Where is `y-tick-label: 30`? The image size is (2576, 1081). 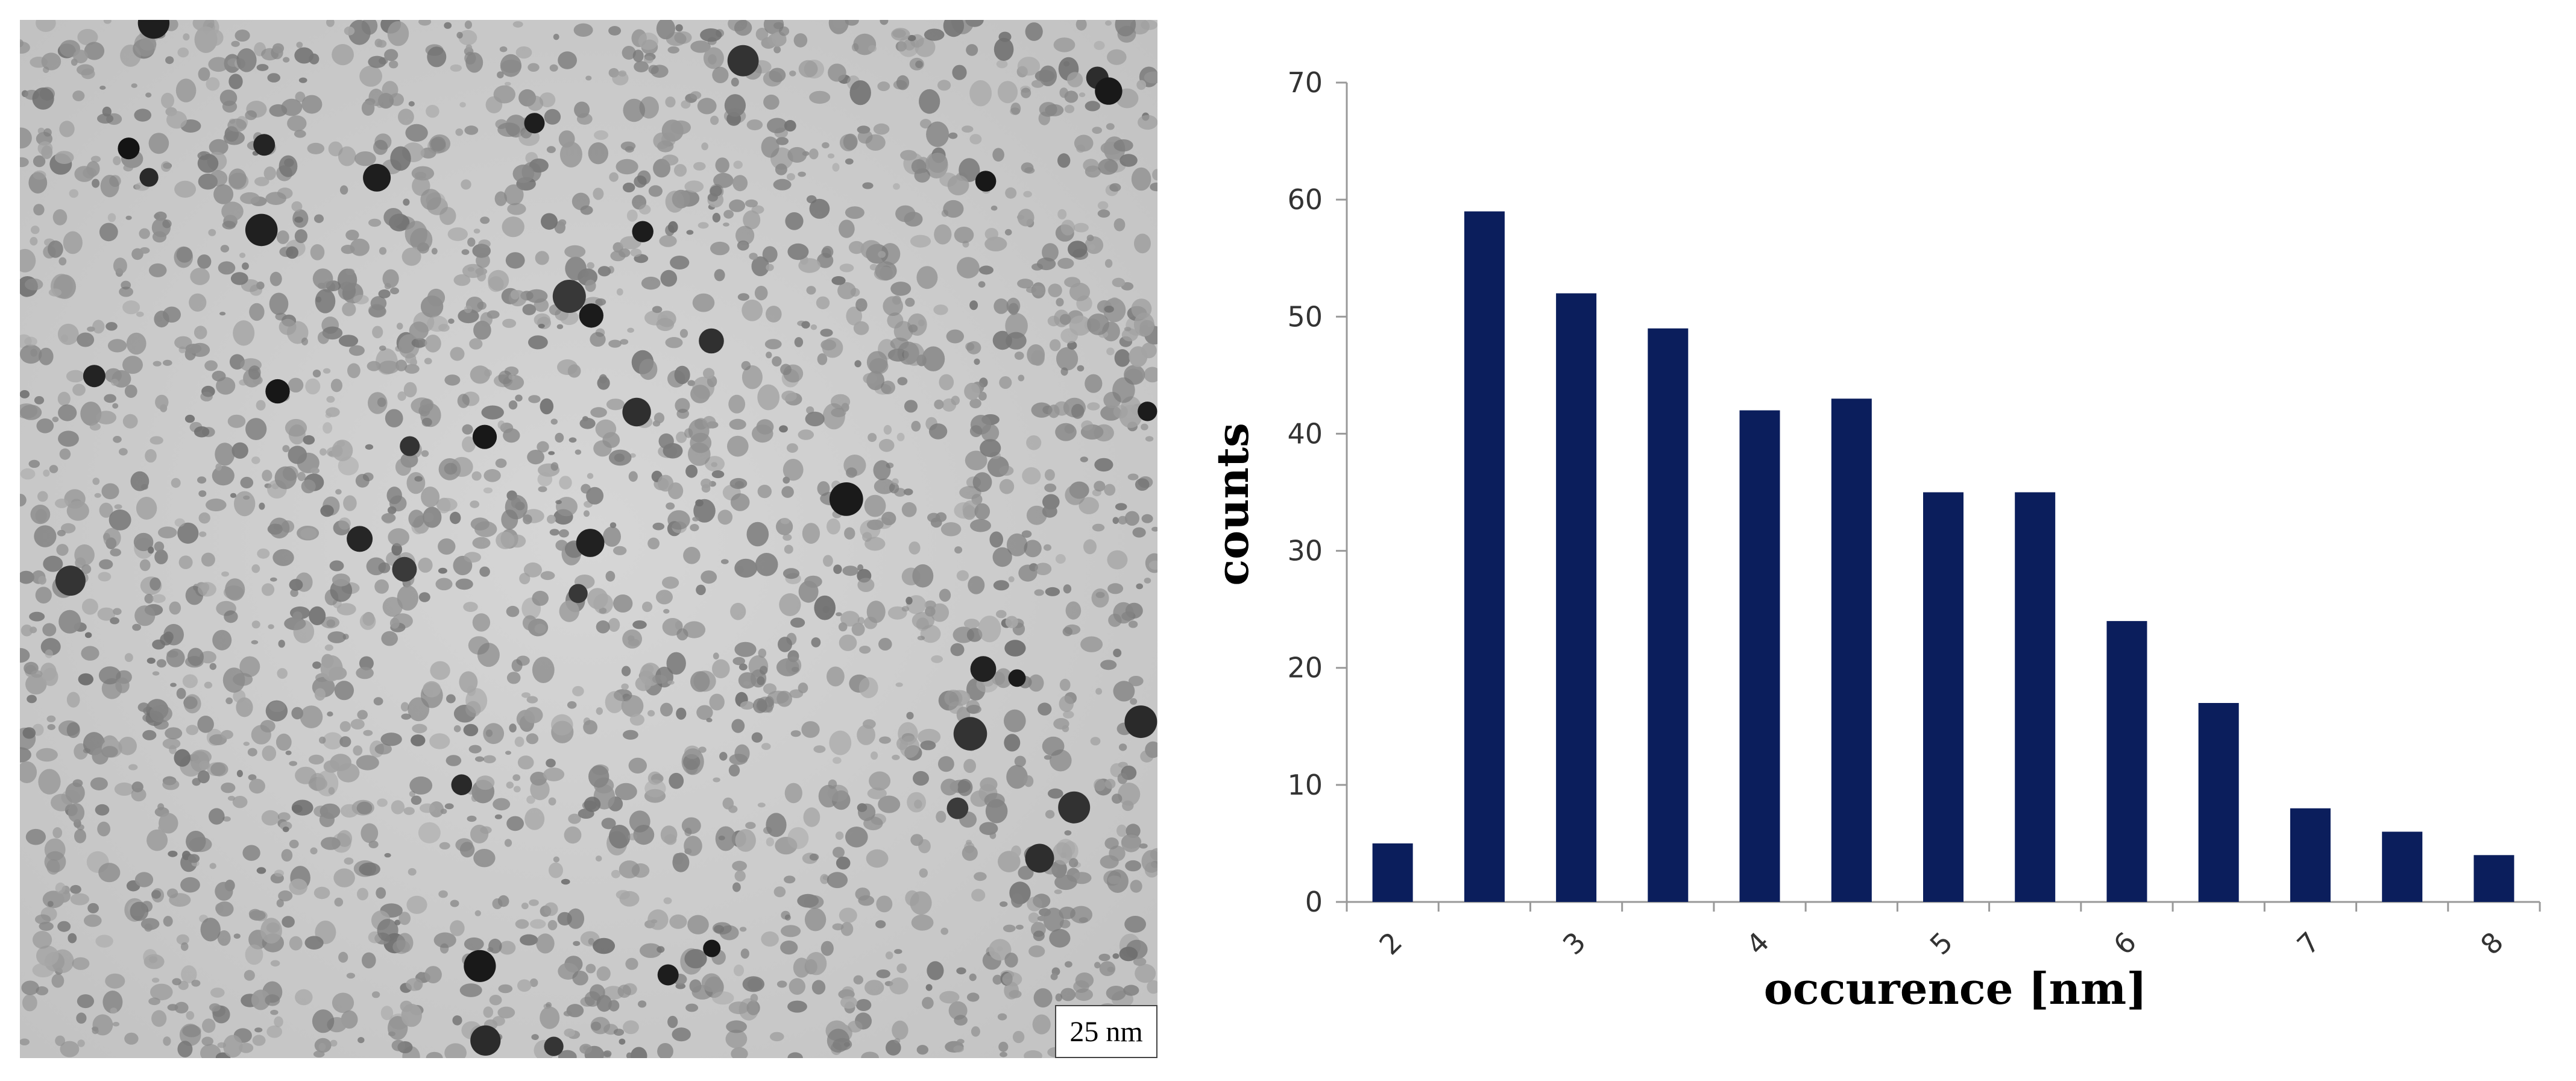 y-tick-label: 30 is located at coordinates (1305, 551).